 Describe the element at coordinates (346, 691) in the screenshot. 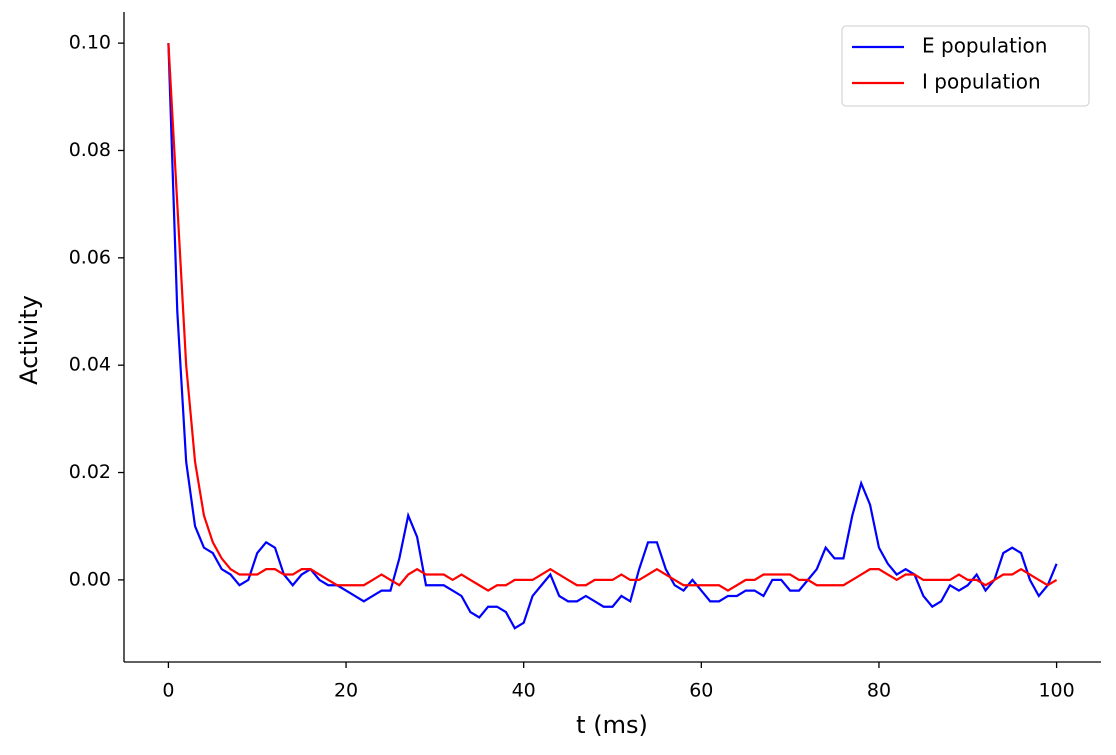

I see `x-tick-label: 20` at that location.